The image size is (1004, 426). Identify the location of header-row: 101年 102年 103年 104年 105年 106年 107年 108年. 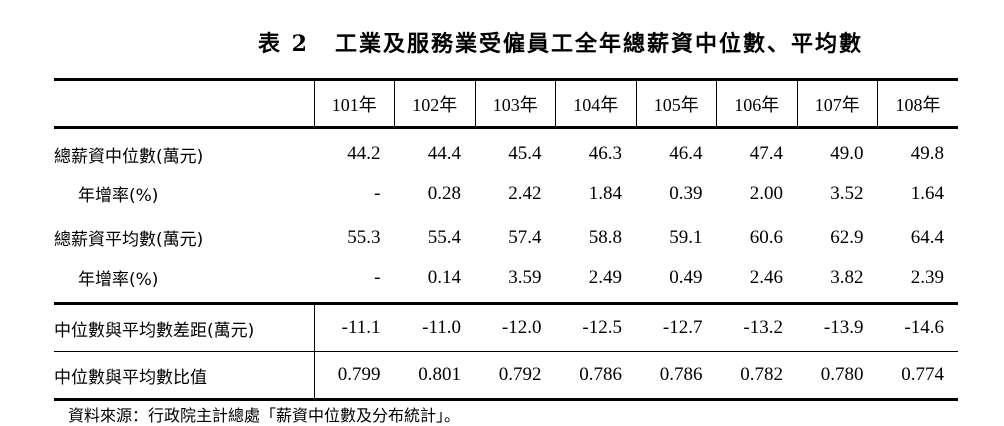
(506, 103).